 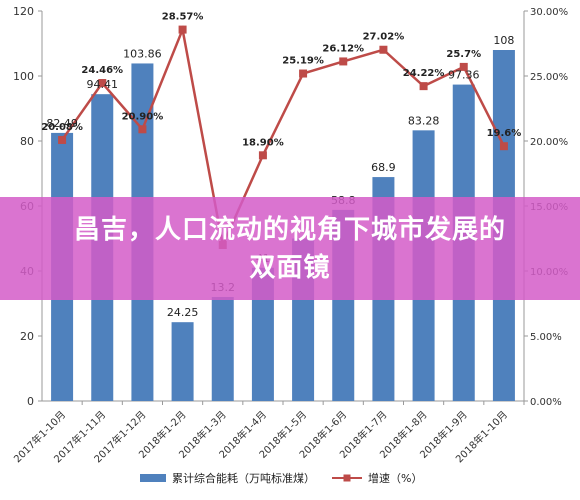 What do you see at coordinates (464, 75) in the screenshot?
I see `bar-value-label: 97.36` at bounding box center [464, 75].